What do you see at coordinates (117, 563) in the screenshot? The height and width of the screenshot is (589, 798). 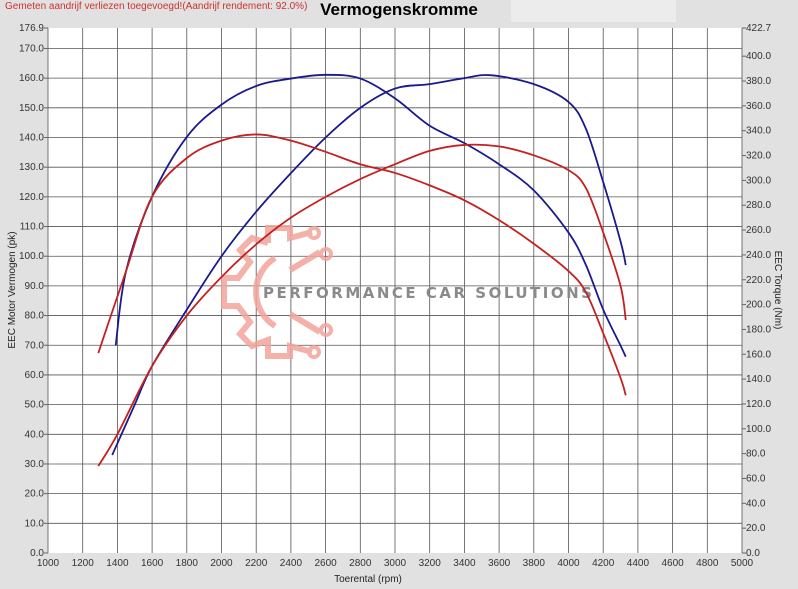 I see `x-tick-label: 1400` at bounding box center [117, 563].